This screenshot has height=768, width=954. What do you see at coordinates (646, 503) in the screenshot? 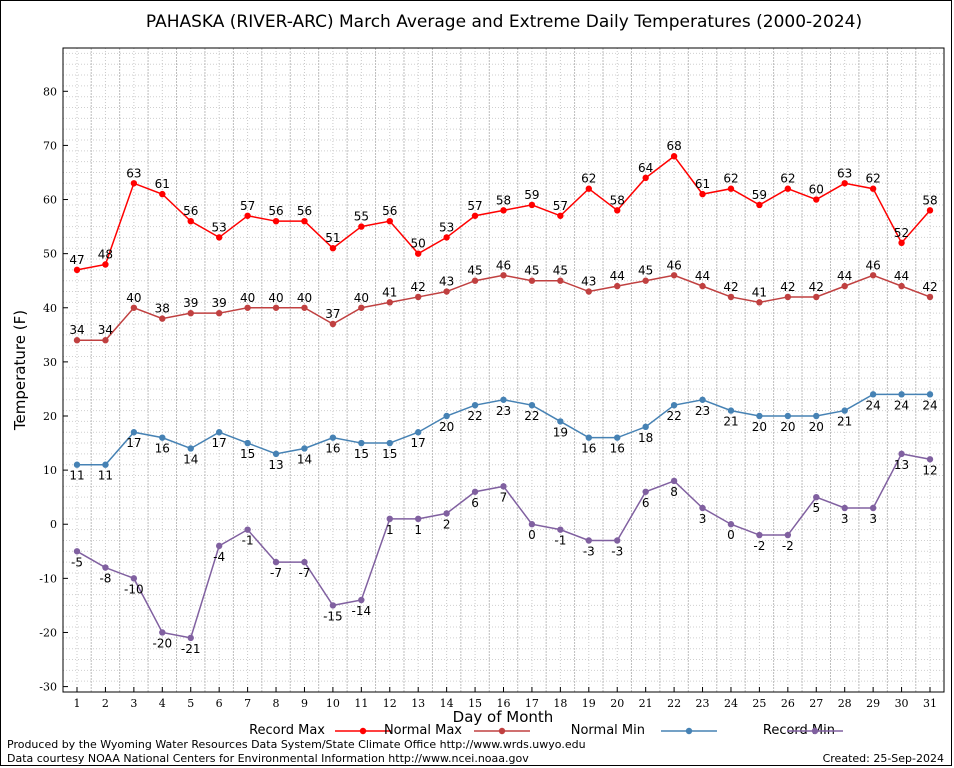
I see `record-min-data-label: 6` at bounding box center [646, 503].